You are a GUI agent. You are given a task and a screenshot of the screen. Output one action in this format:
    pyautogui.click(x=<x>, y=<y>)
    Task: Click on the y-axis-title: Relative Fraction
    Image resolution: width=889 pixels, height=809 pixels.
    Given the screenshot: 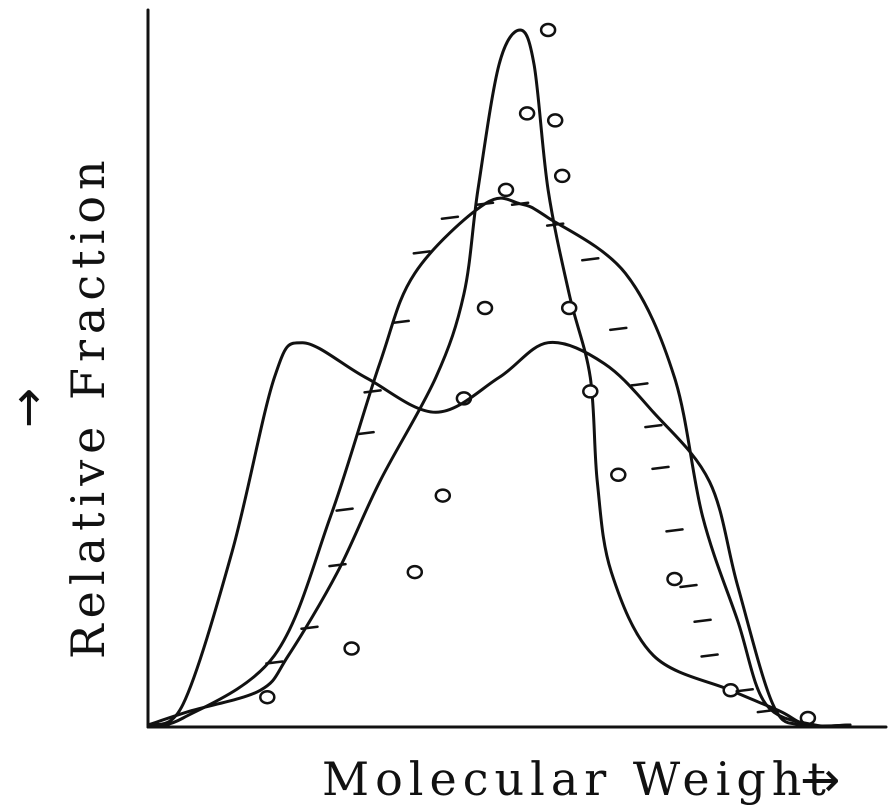 What is the action you would take?
    pyautogui.click(x=88, y=406)
    